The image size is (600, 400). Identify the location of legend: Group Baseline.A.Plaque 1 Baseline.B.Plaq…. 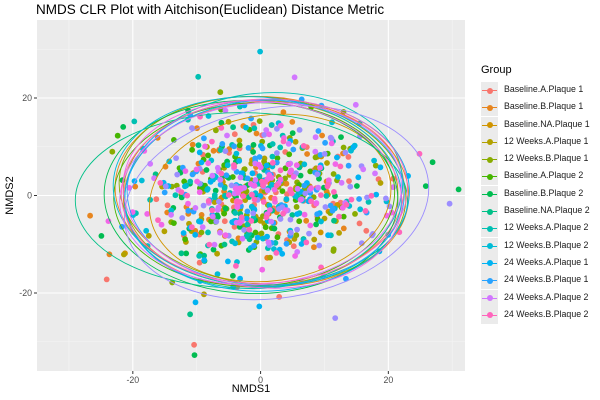
(534, 194).